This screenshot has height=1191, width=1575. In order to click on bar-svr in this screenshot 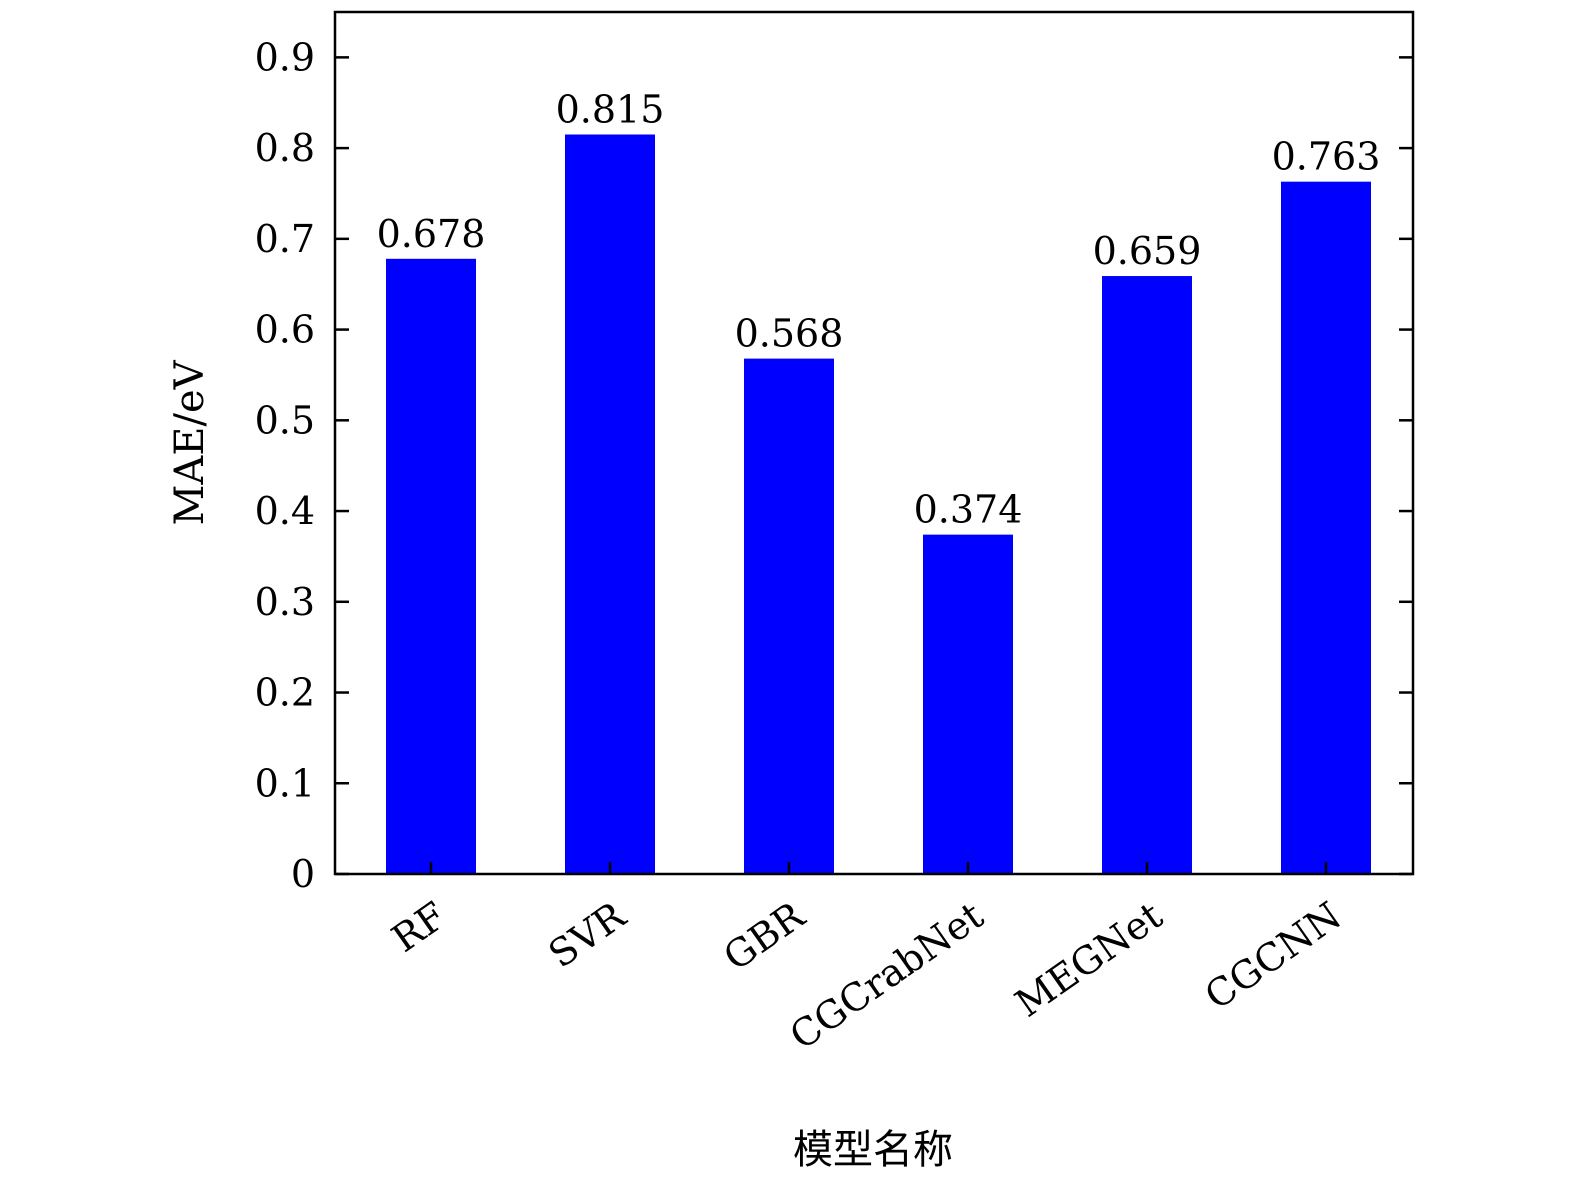, I will do `click(610, 504)`.